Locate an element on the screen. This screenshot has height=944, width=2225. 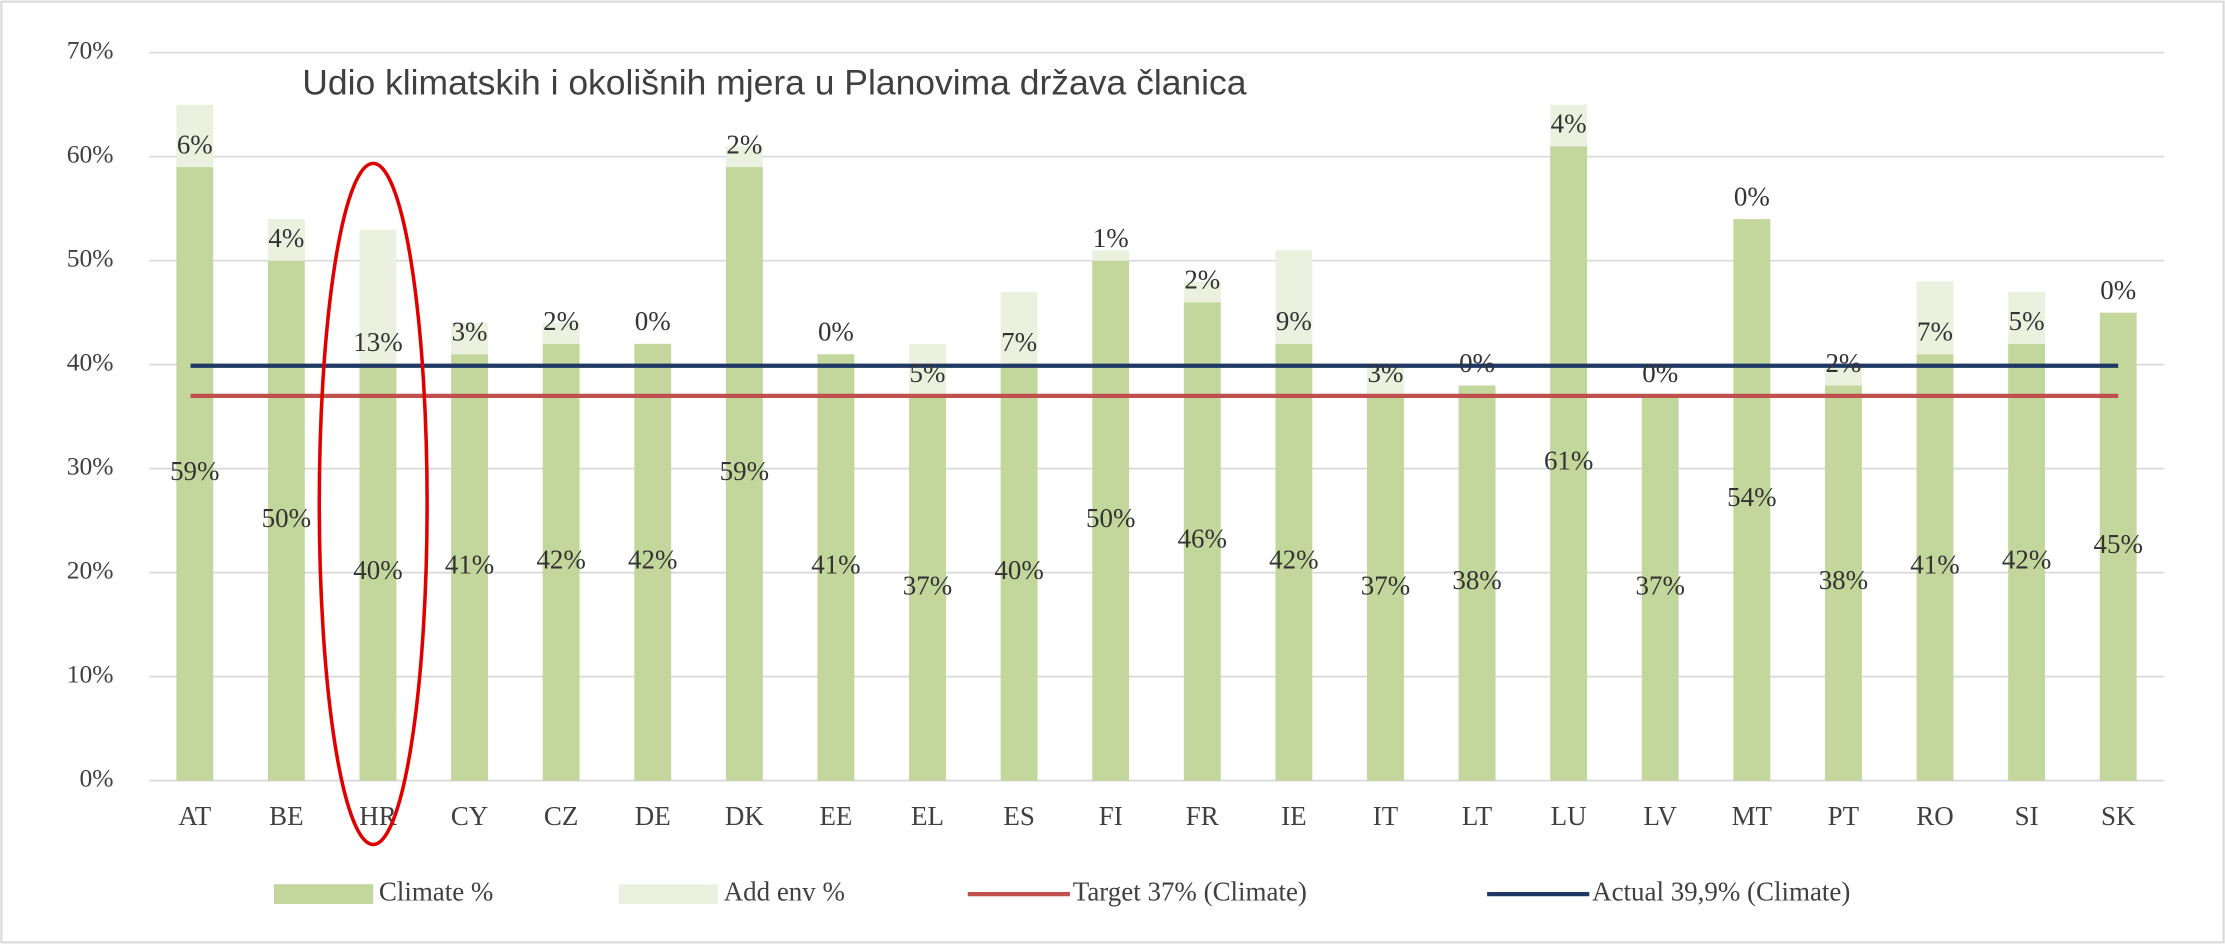
y-tick-label: 20% is located at coordinates (90, 570).